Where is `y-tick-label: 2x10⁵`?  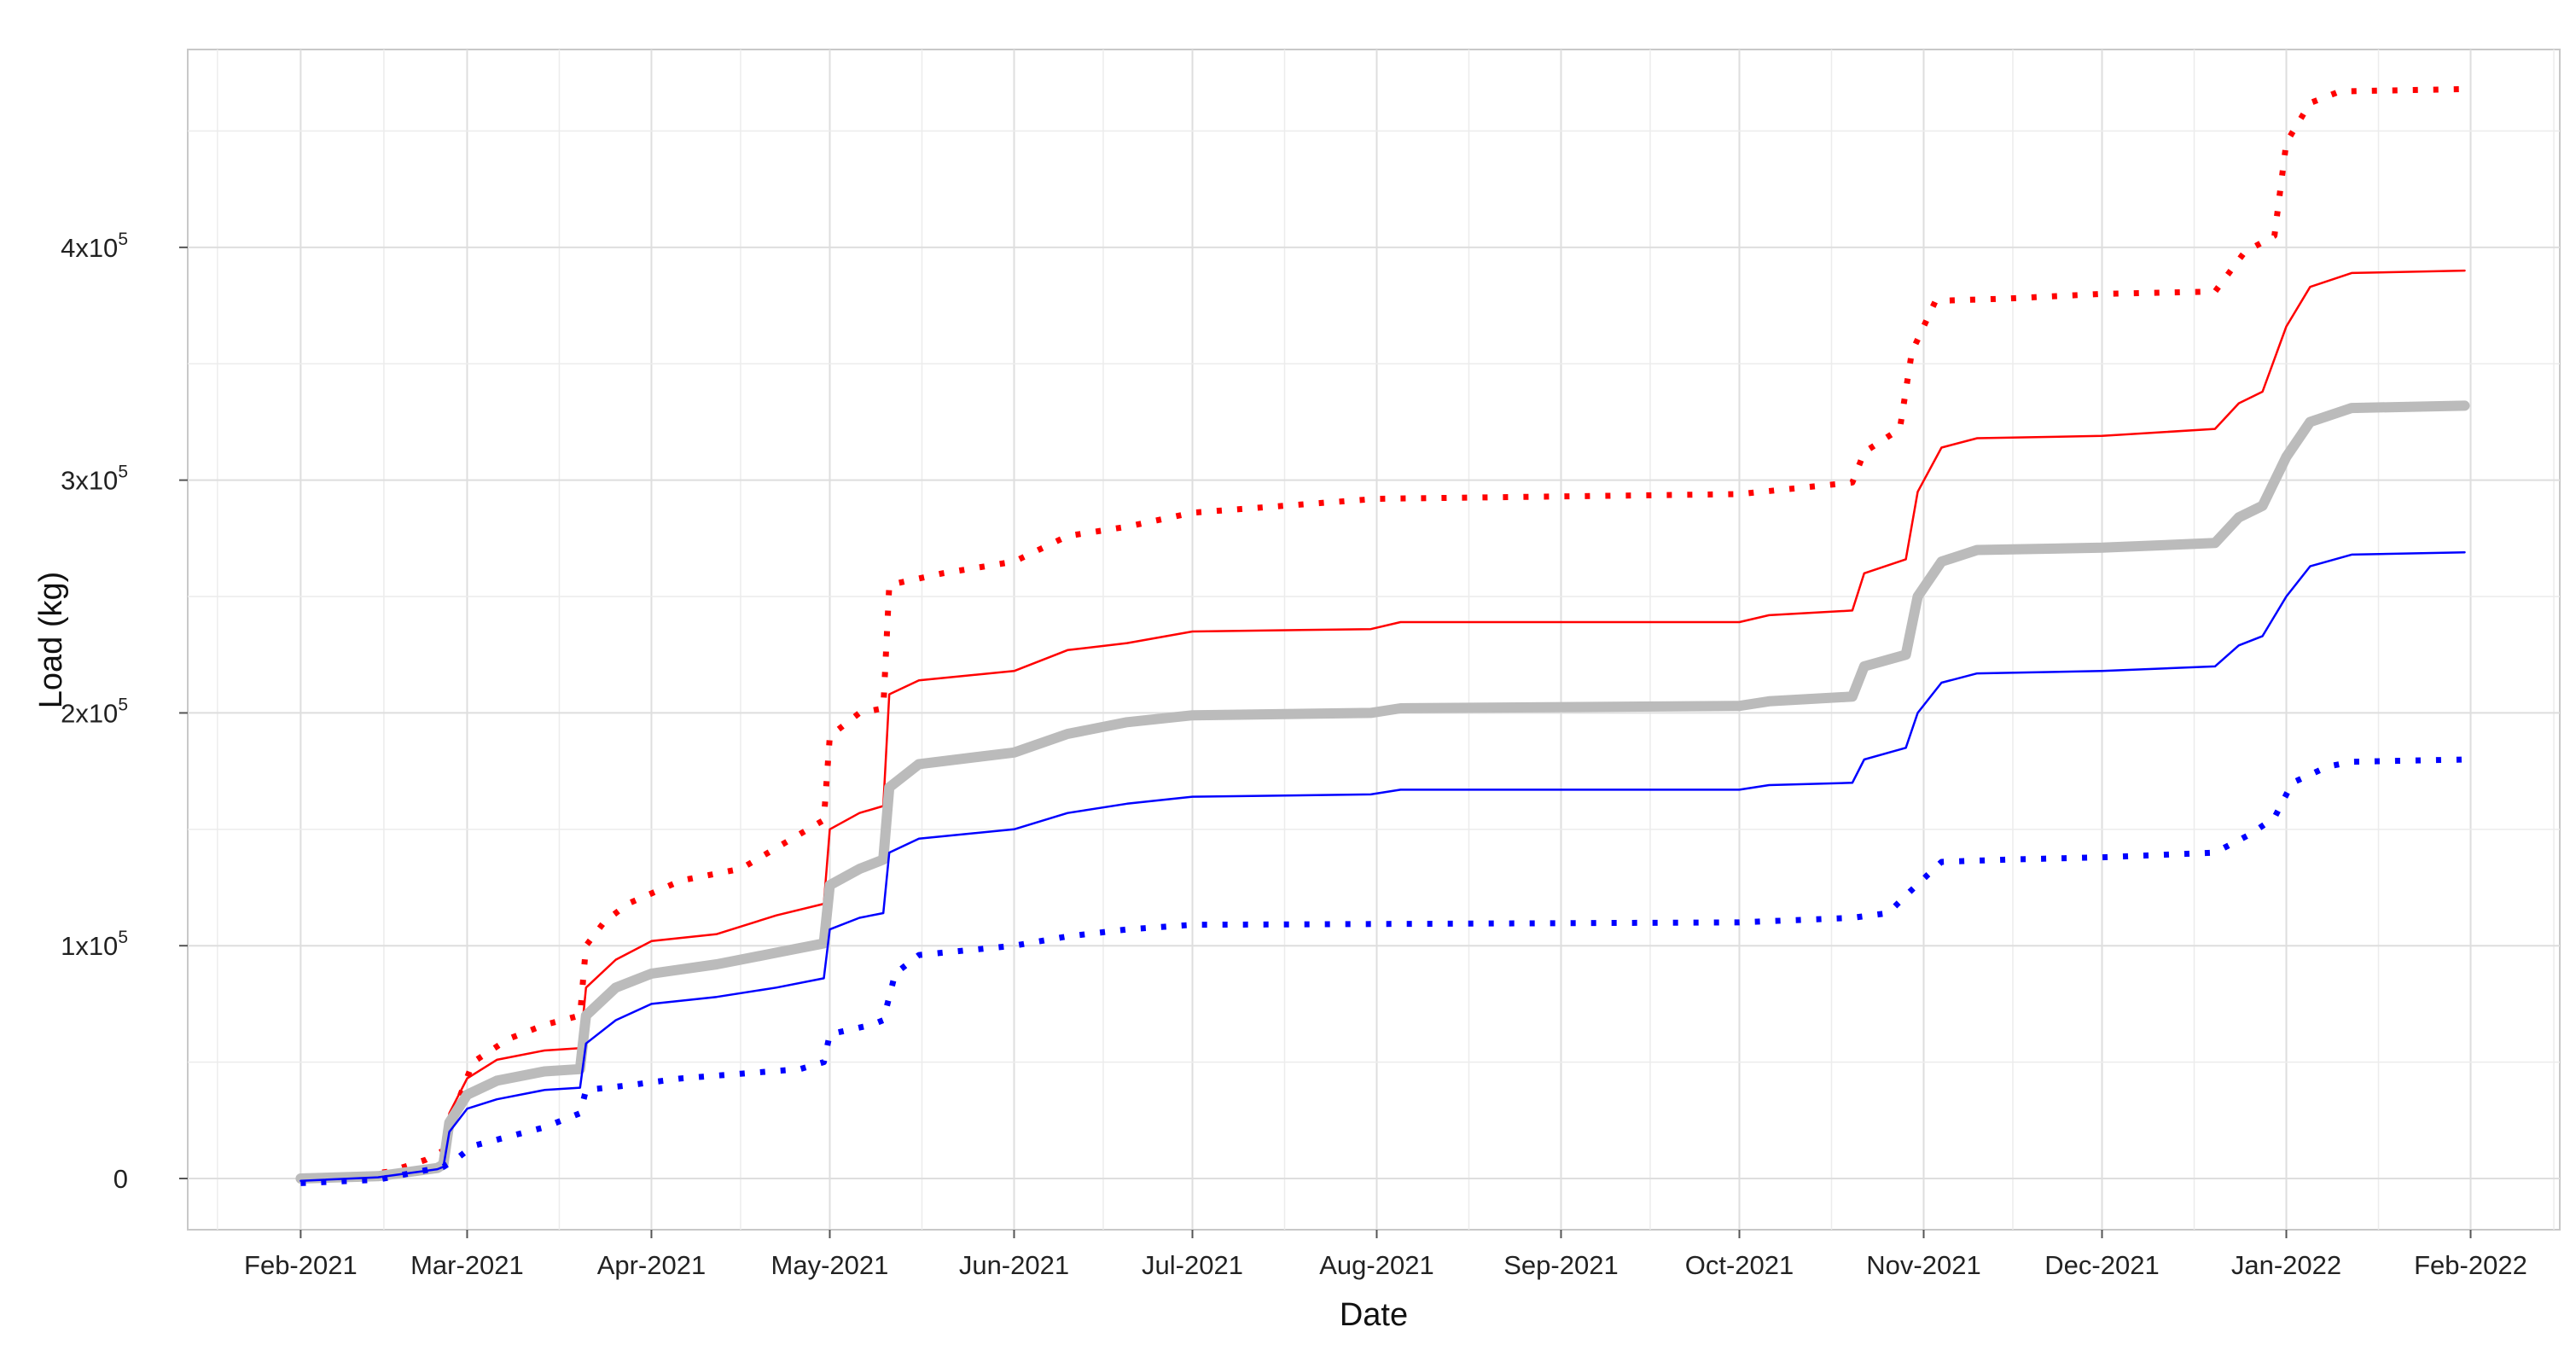 y-tick-label: 2x10⁵ is located at coordinates (94, 712).